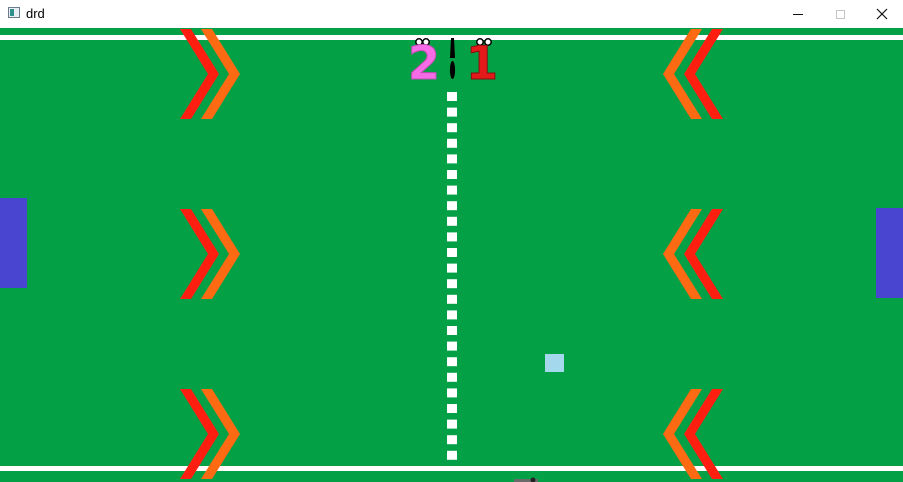  I want to click on score-separator-icon, so click(452, 58).